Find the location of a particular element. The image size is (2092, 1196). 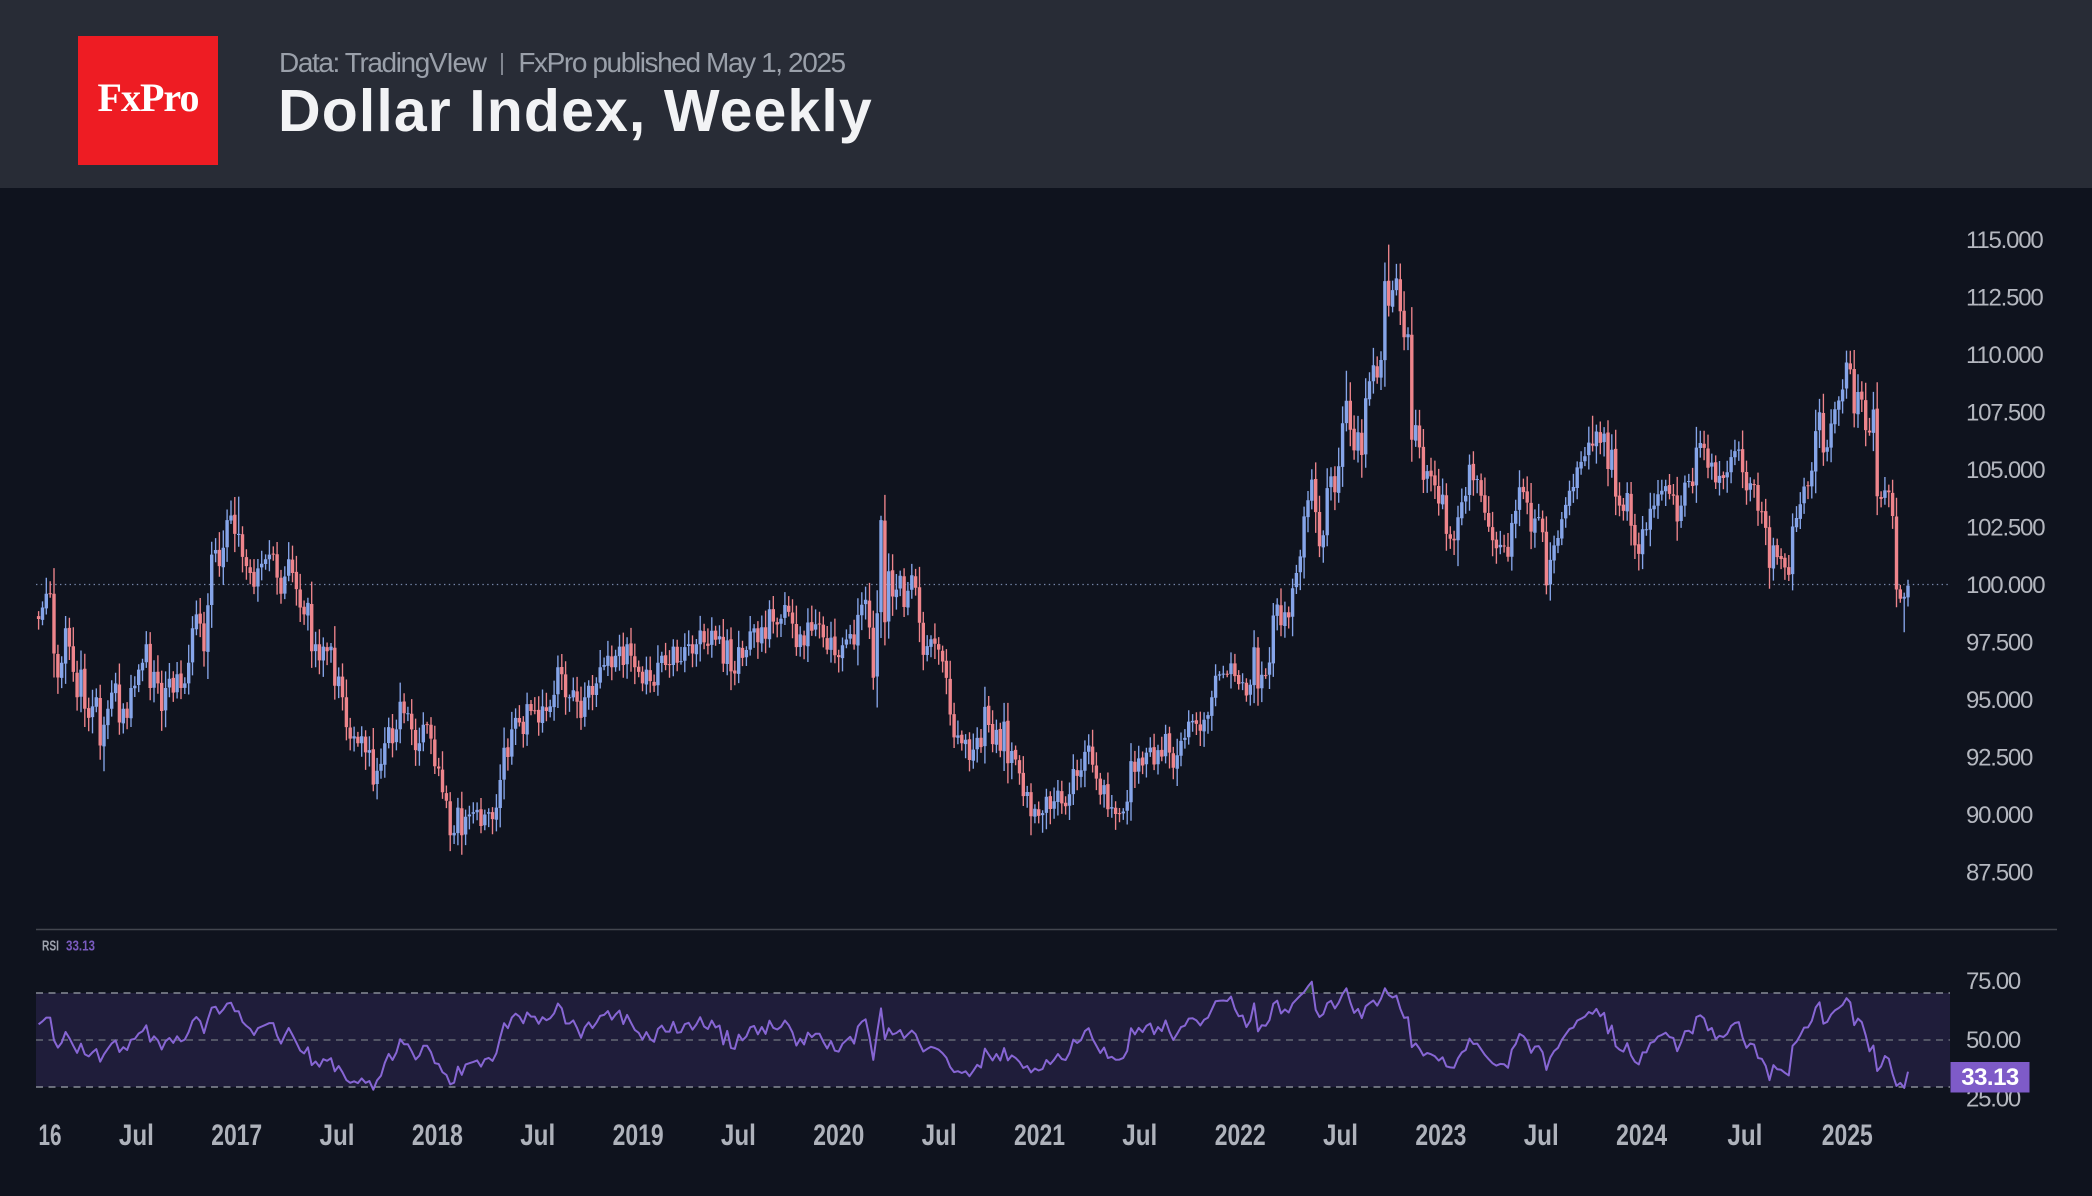

svg-text: 102.500 is located at coordinates (2005, 528).